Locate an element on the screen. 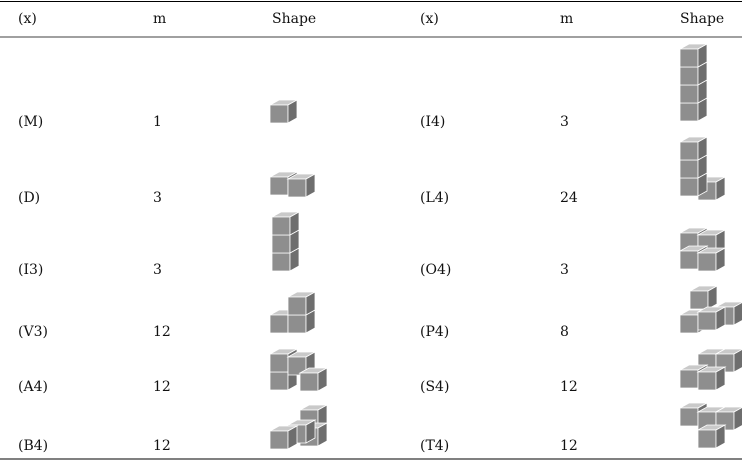 The height and width of the screenshot is (461, 742). shape-T4 is located at coordinates (710, 425).